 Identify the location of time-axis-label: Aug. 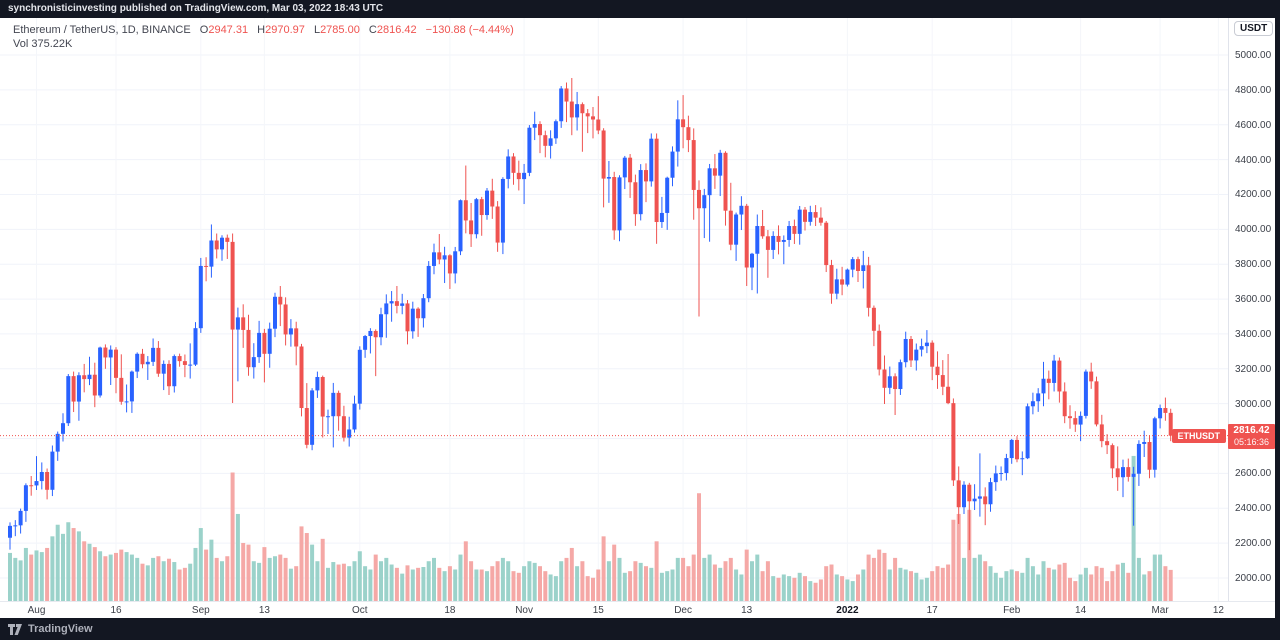
(36, 610).